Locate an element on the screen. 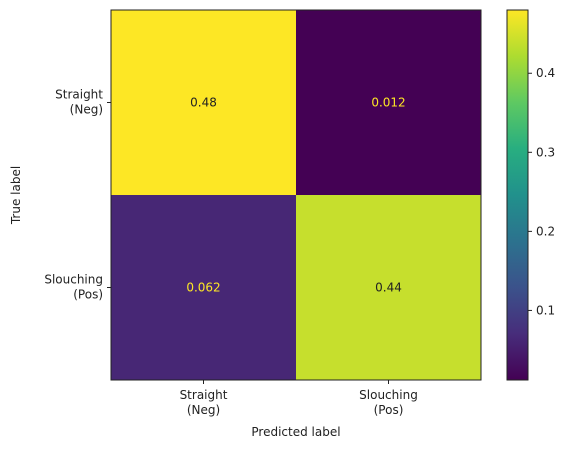 The width and height of the screenshot is (566, 449). cell-value-label-0-0: 0.48 is located at coordinates (203, 103).